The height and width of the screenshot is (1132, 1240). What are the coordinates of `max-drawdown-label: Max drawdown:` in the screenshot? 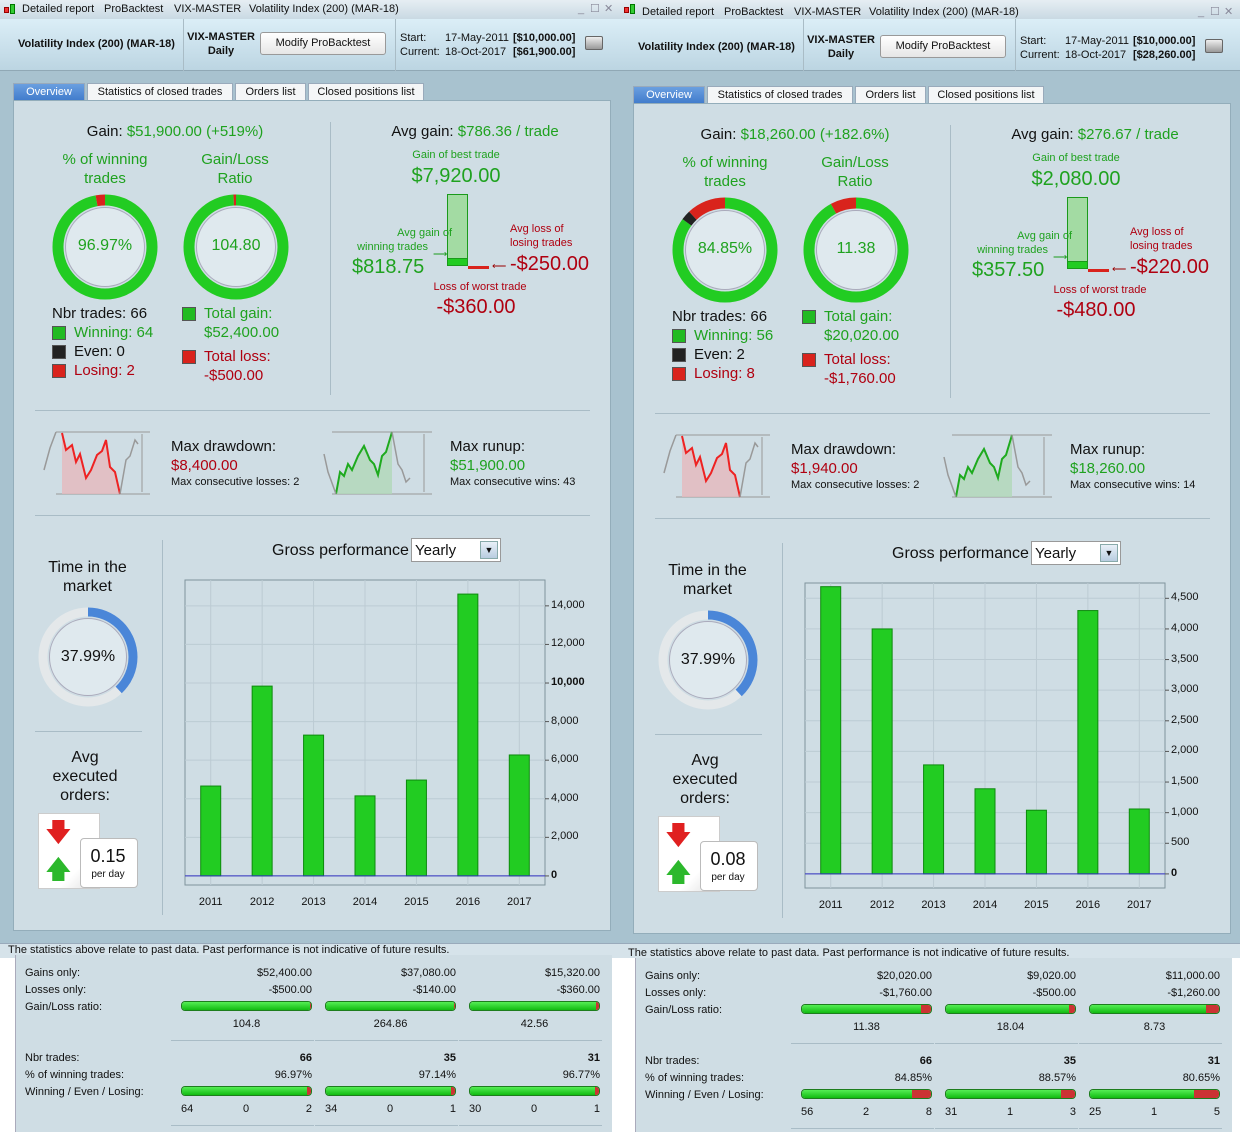 It's located at (224, 446).